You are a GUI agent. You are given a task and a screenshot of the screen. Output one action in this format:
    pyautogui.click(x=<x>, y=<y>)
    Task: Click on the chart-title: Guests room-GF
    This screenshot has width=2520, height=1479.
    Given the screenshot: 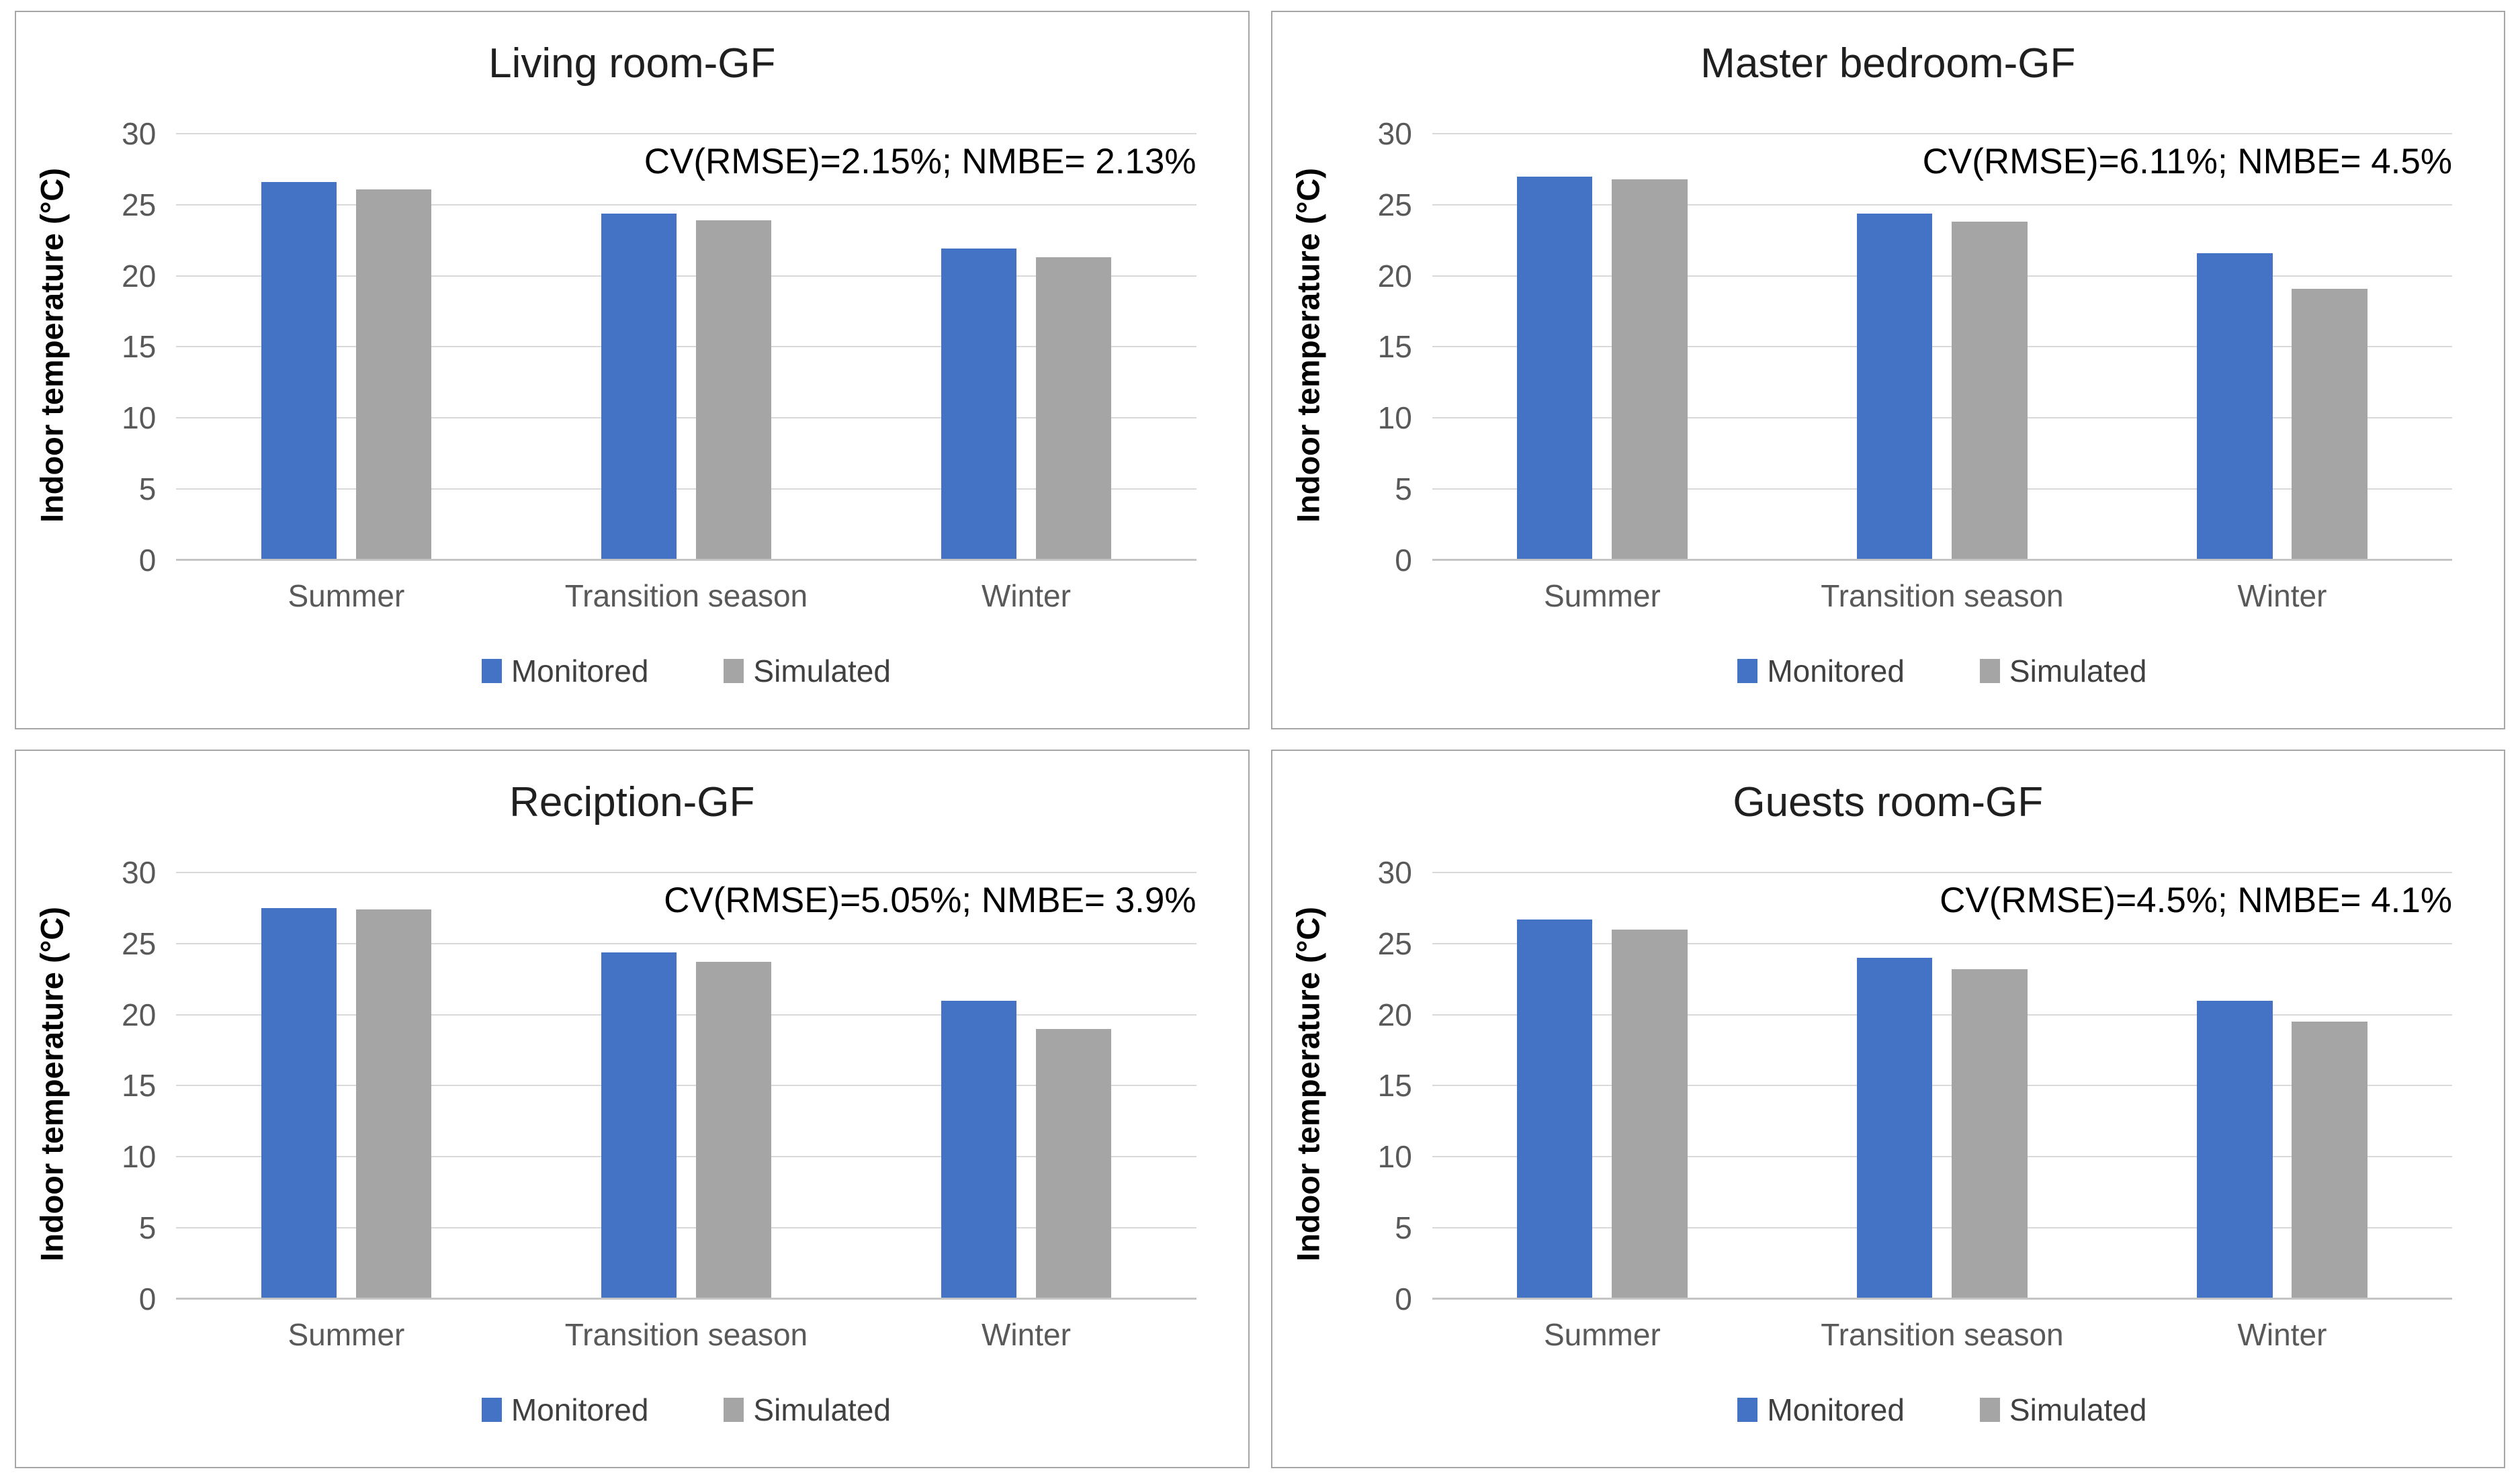 What is the action you would take?
    pyautogui.click(x=1888, y=801)
    